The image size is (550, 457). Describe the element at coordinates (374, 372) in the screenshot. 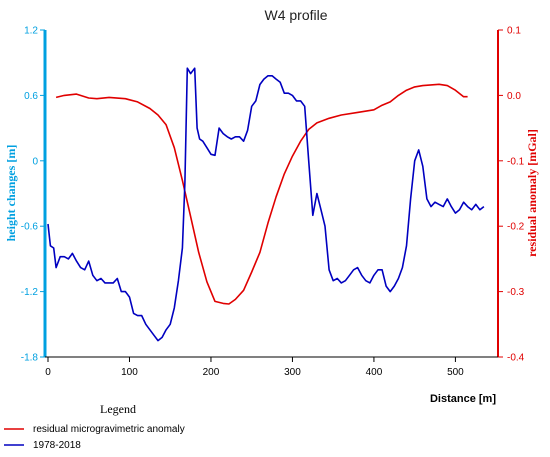

I see `x-tick-label: 400` at that location.